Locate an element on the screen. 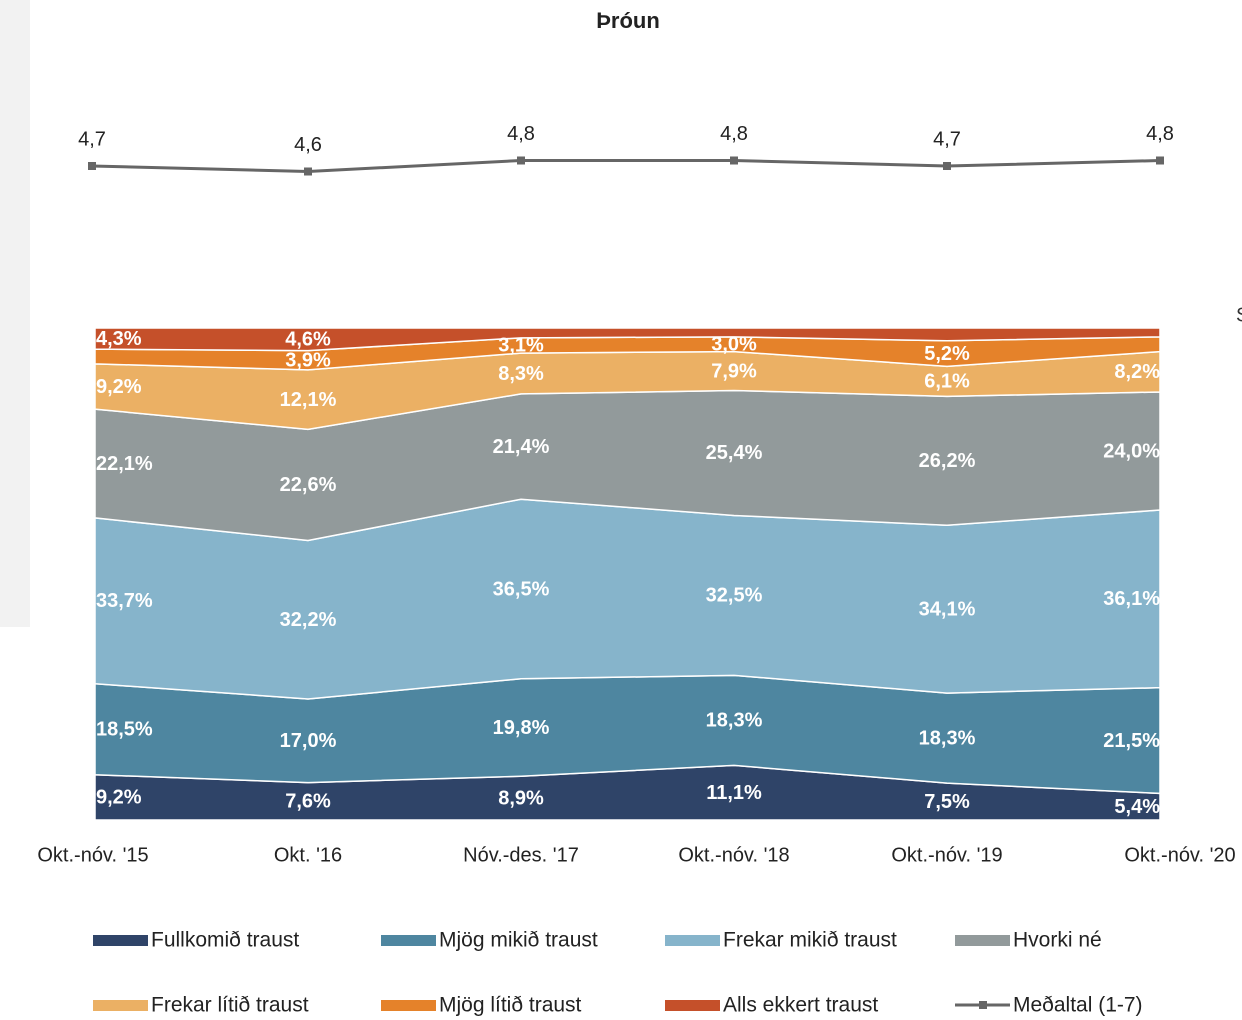 Image resolution: width=1242 pixels, height=1020 pixels. area is located at coordinates (627, 339).